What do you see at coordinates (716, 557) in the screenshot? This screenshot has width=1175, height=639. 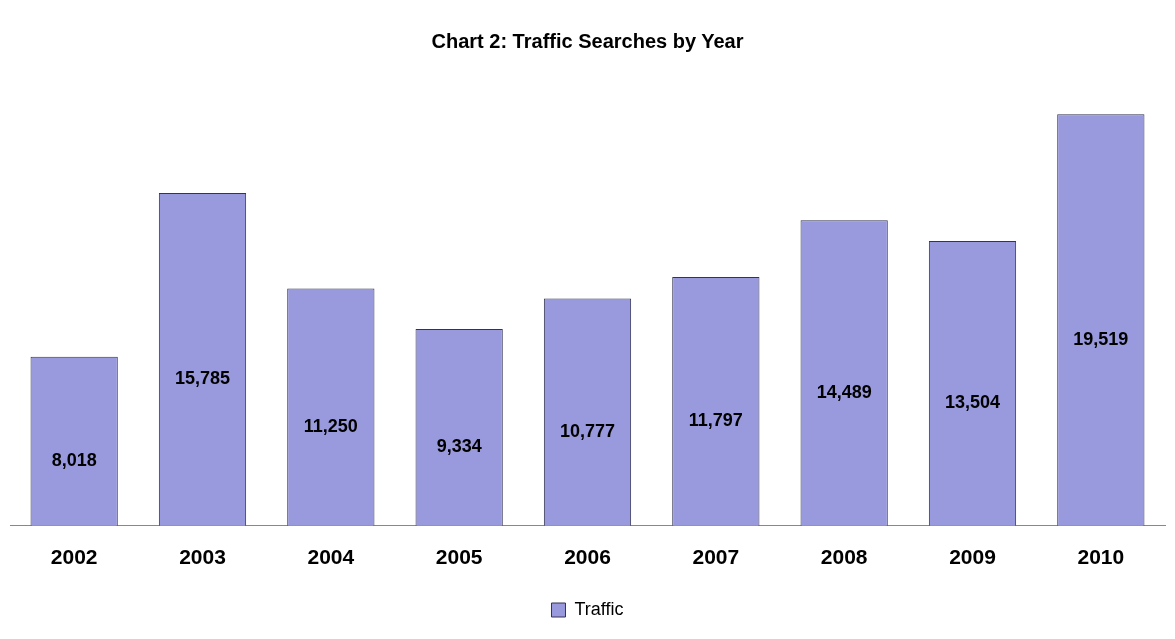 I see `x-tick-label: 2007` at bounding box center [716, 557].